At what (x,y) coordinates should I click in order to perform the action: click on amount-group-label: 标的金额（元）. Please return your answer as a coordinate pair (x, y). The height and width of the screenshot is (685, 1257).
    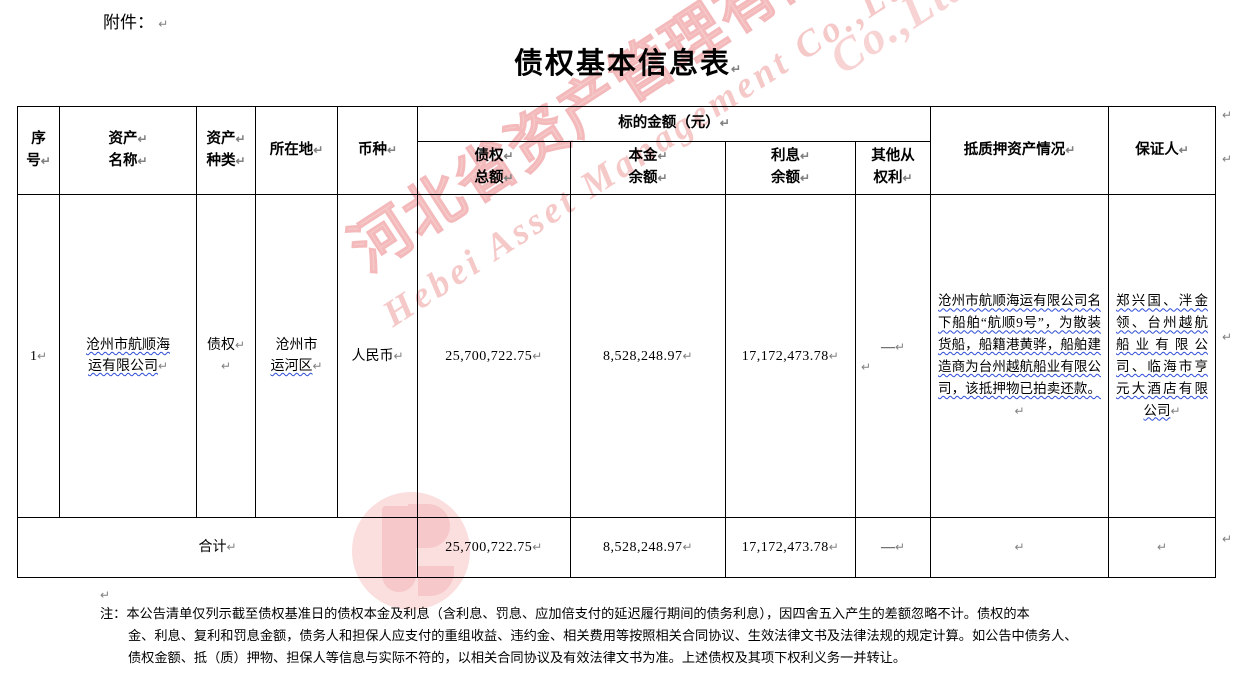
    Looking at the image, I should click on (669, 123).